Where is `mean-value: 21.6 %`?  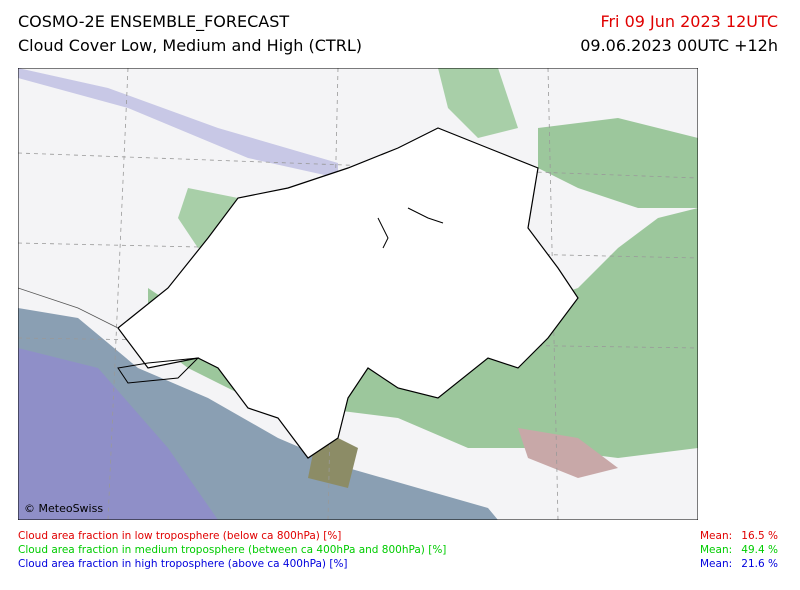
mean-value: 21.6 % is located at coordinates (759, 564).